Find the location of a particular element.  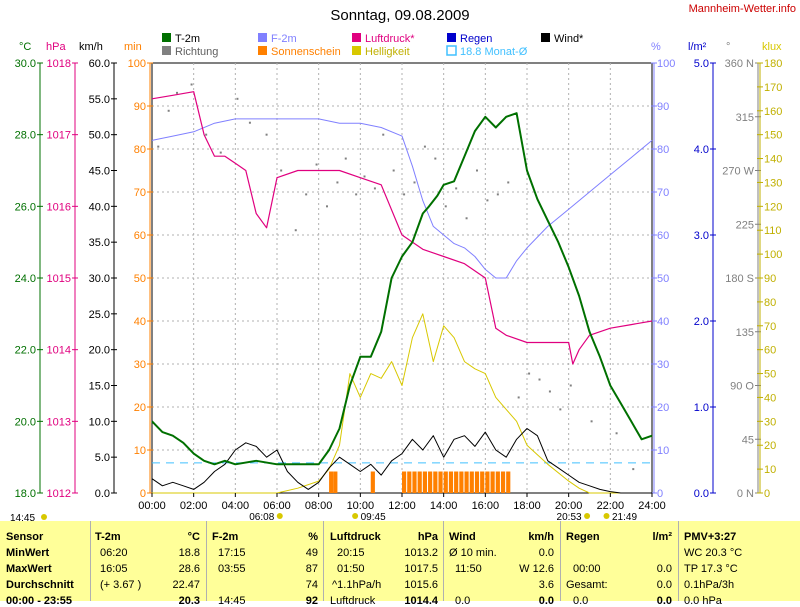

x-tick-label: 08:00 is located at coordinates (319, 506).